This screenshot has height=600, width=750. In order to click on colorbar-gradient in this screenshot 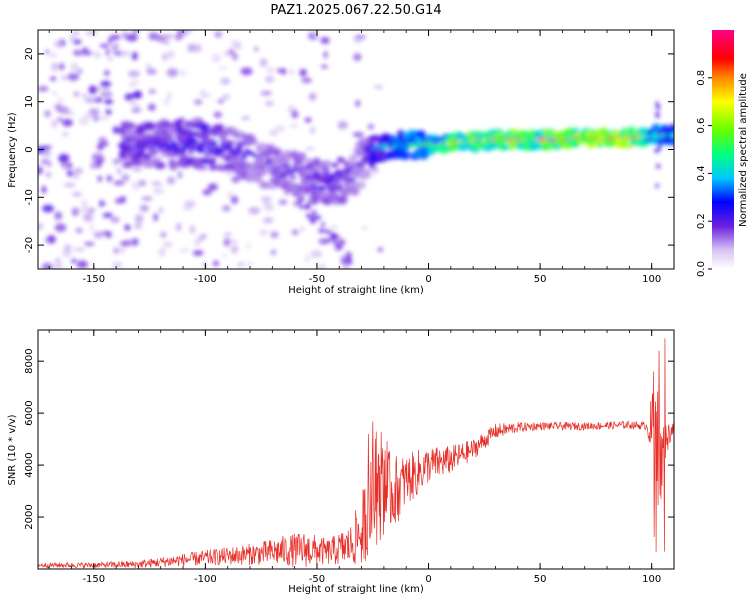, I will do `click(723, 149)`.